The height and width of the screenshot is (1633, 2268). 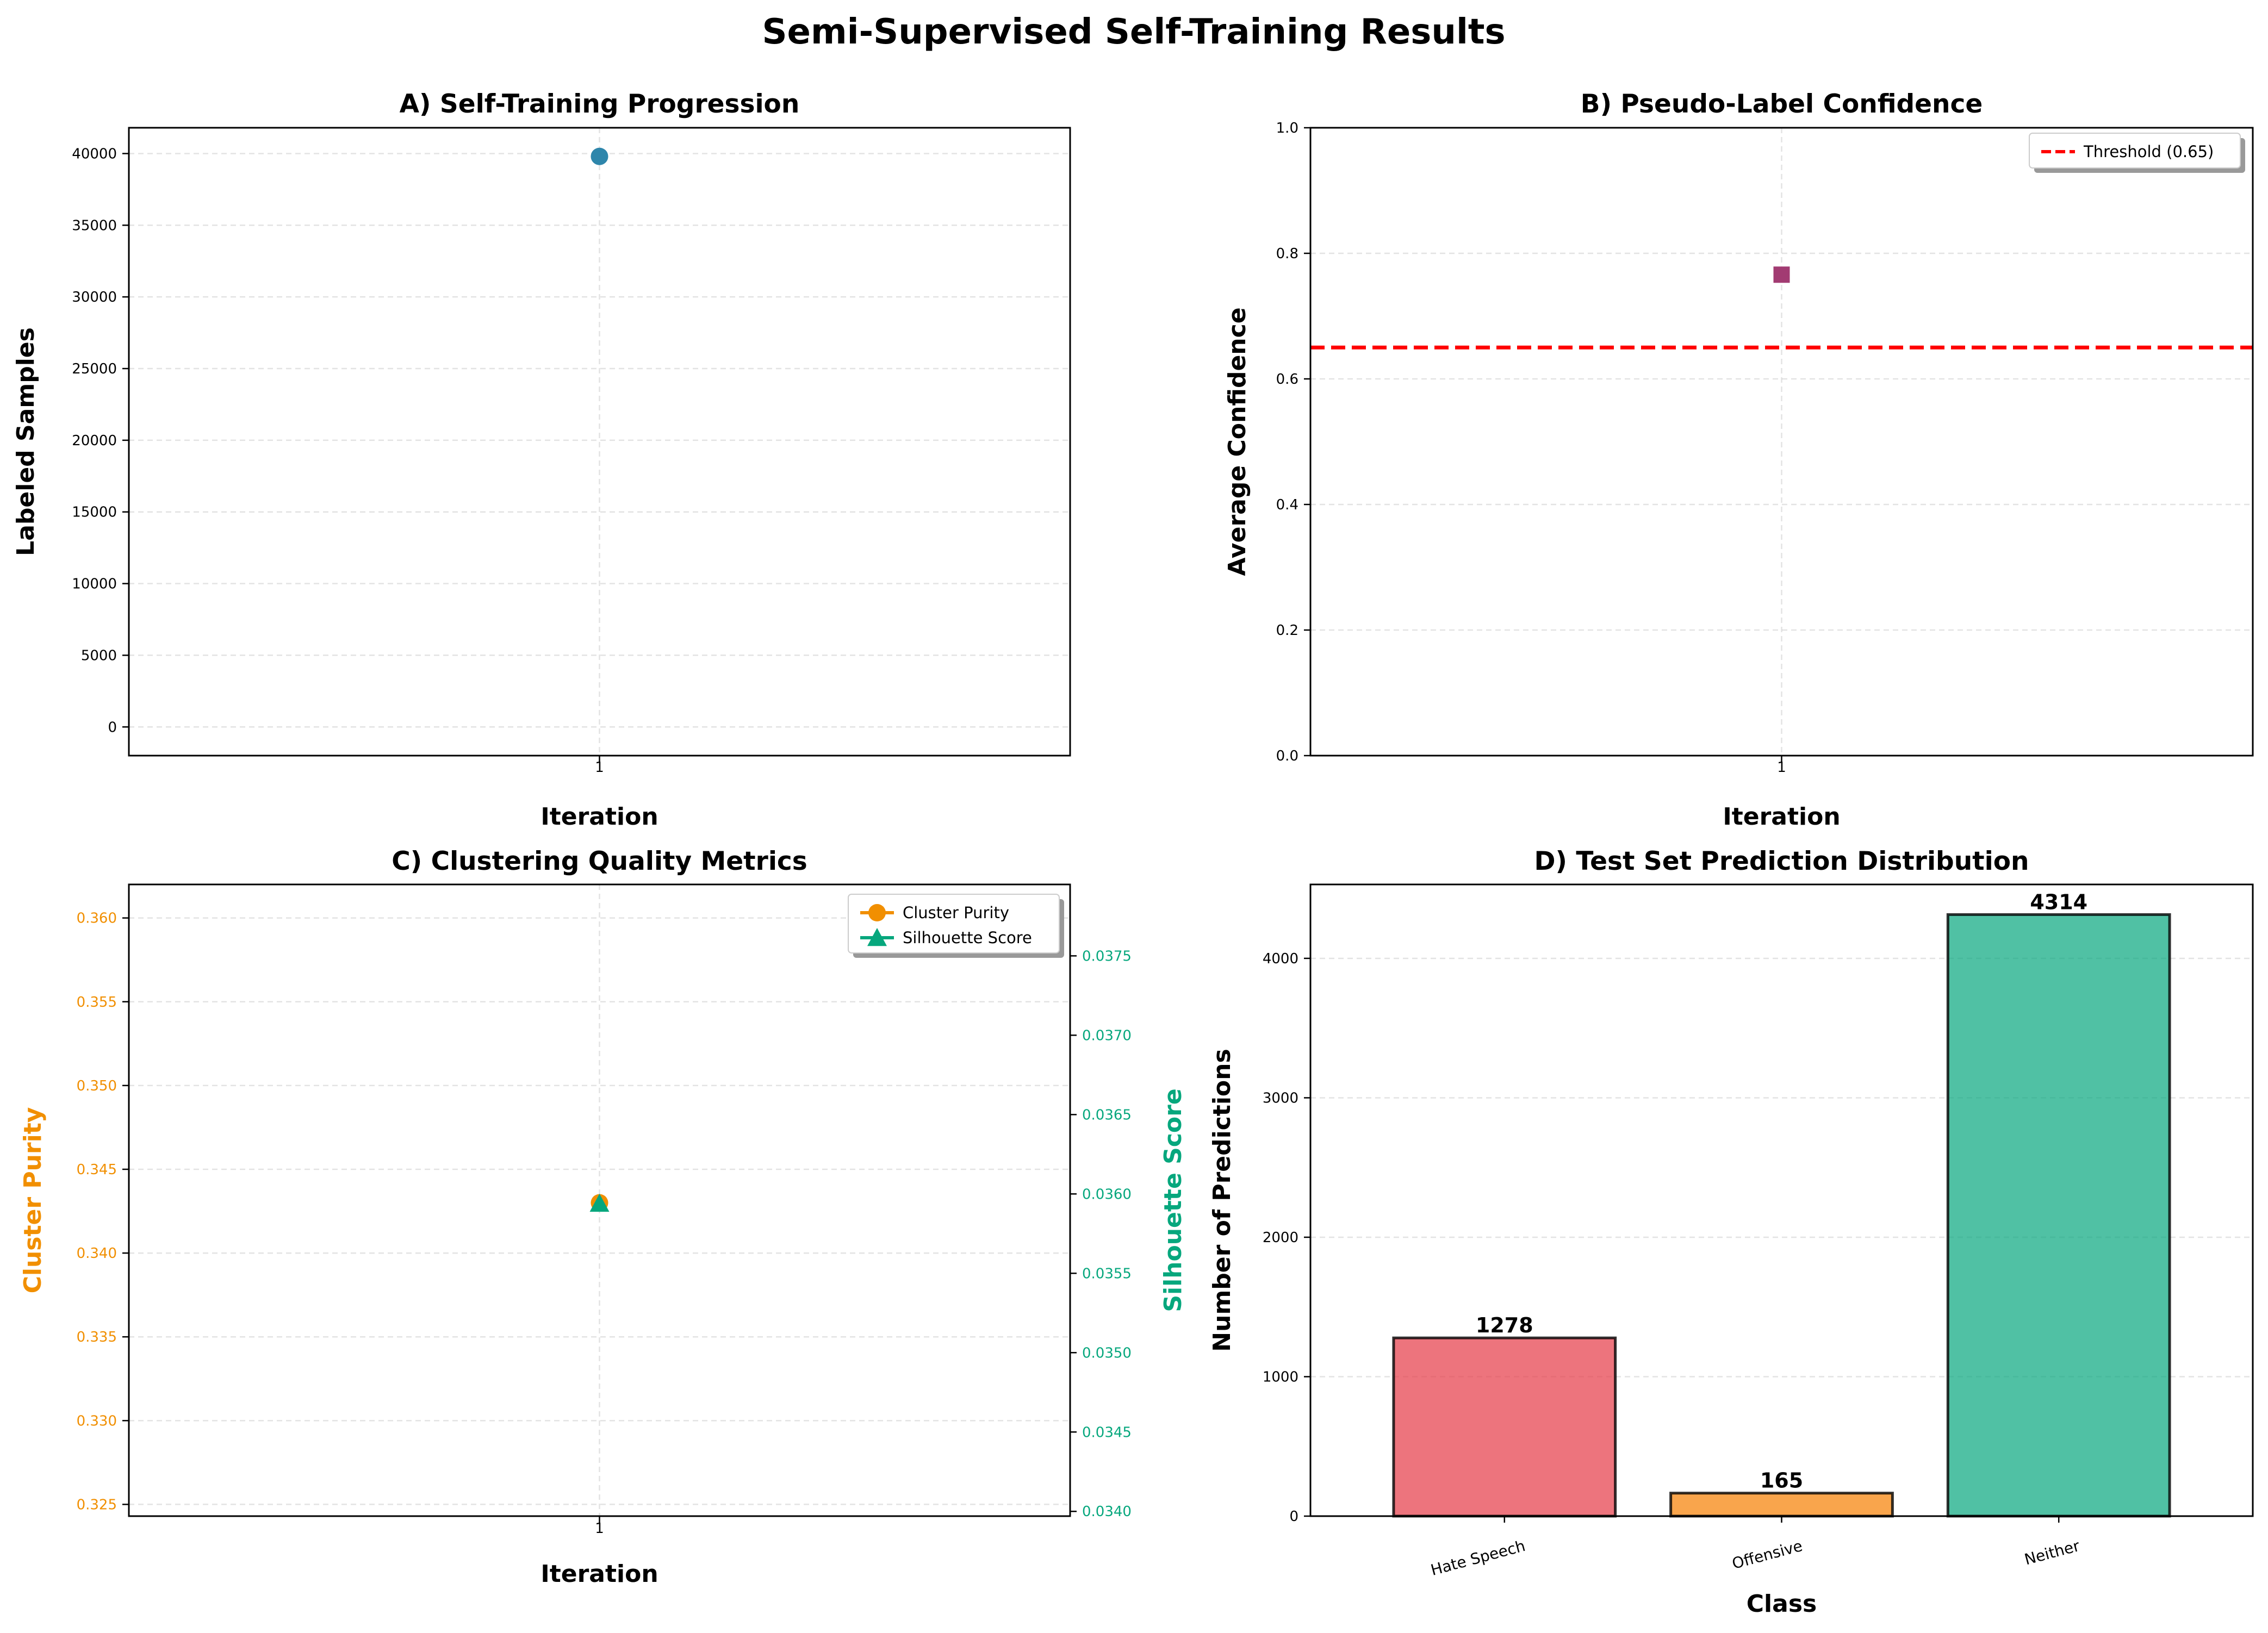 What do you see at coordinates (1281, 1098) in the screenshot?
I see `panel-d-y-tick-label: 3000` at bounding box center [1281, 1098].